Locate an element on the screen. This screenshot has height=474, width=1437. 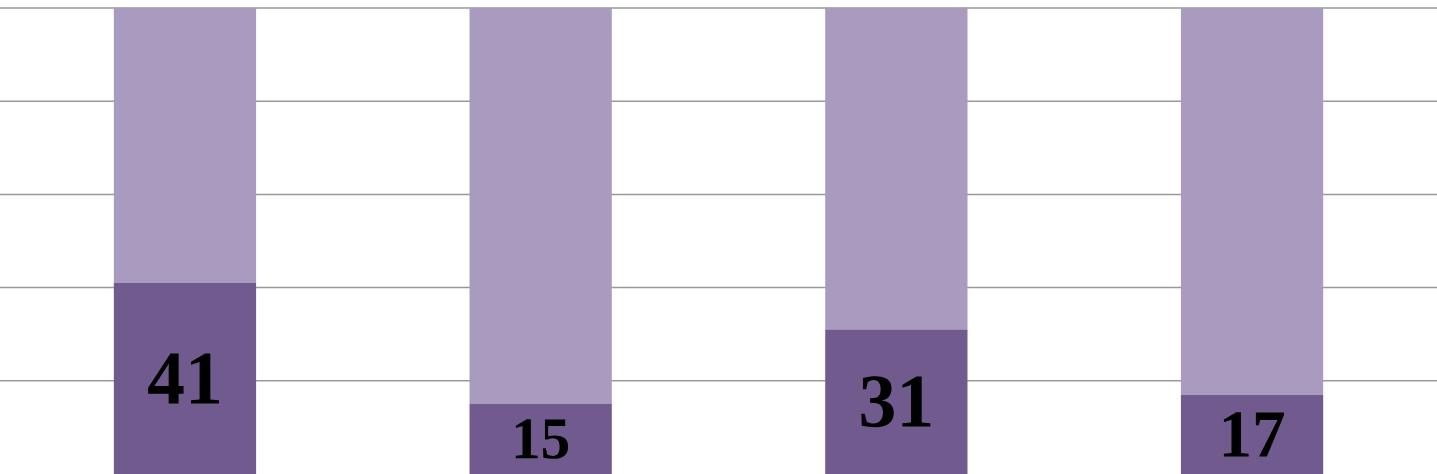
data-label: 41 is located at coordinates (183, 378).